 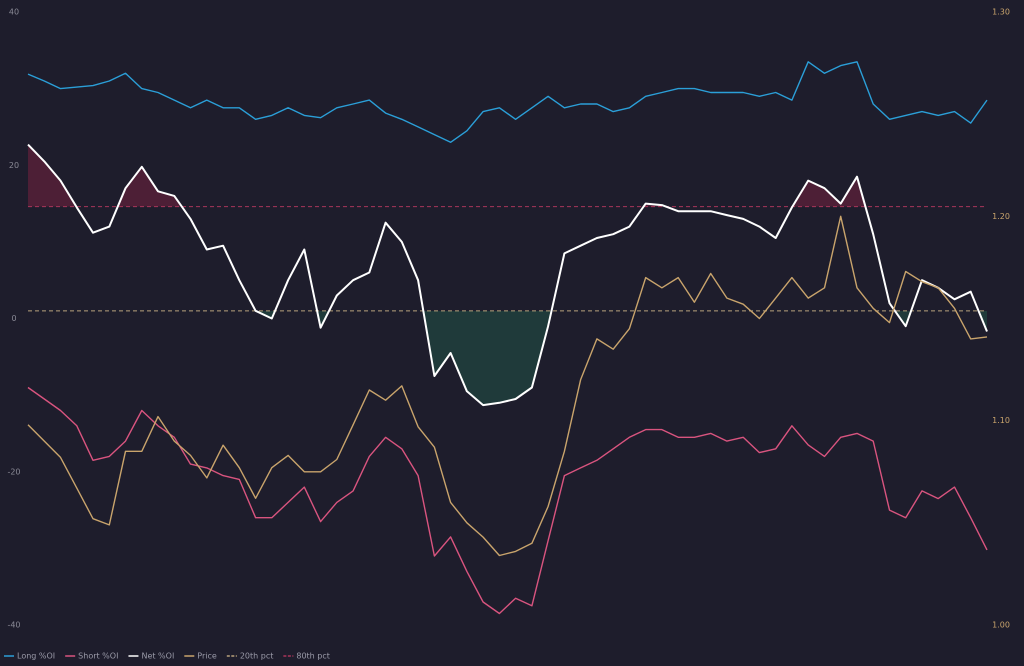 I want to click on y2-tick-label: 1.10, so click(x=1001, y=420).